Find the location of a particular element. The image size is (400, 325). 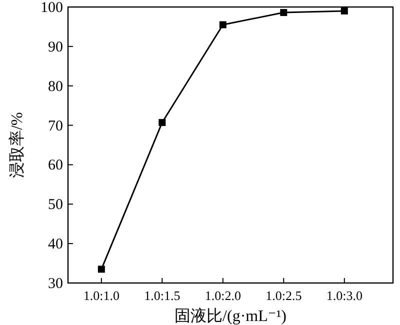

y-tick-label: 30 is located at coordinates (55, 284).